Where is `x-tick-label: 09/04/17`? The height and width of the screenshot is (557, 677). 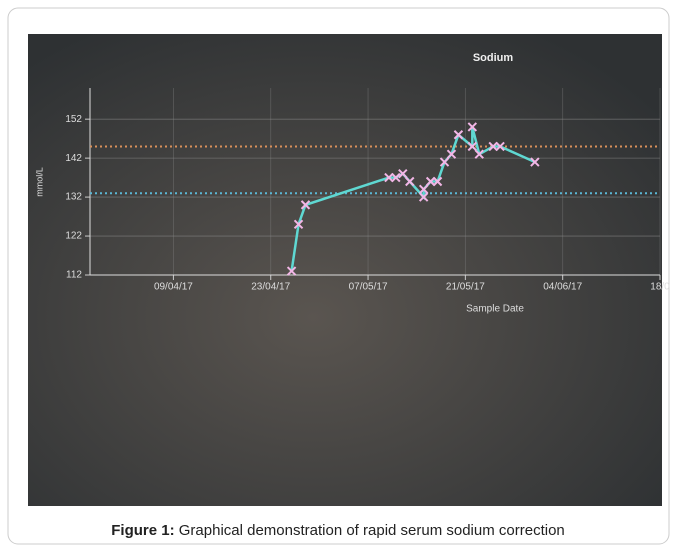 x-tick-label: 09/04/17 is located at coordinates (173, 287).